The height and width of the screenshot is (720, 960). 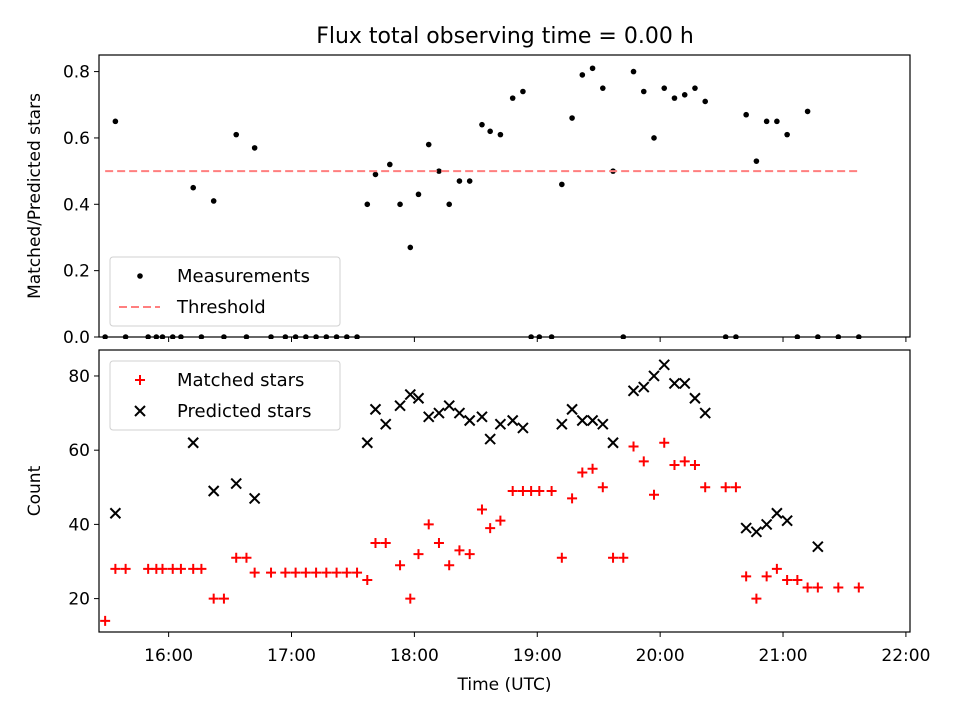 What do you see at coordinates (140, 411) in the screenshot?
I see `legend-predicted-swatch` at bounding box center [140, 411].